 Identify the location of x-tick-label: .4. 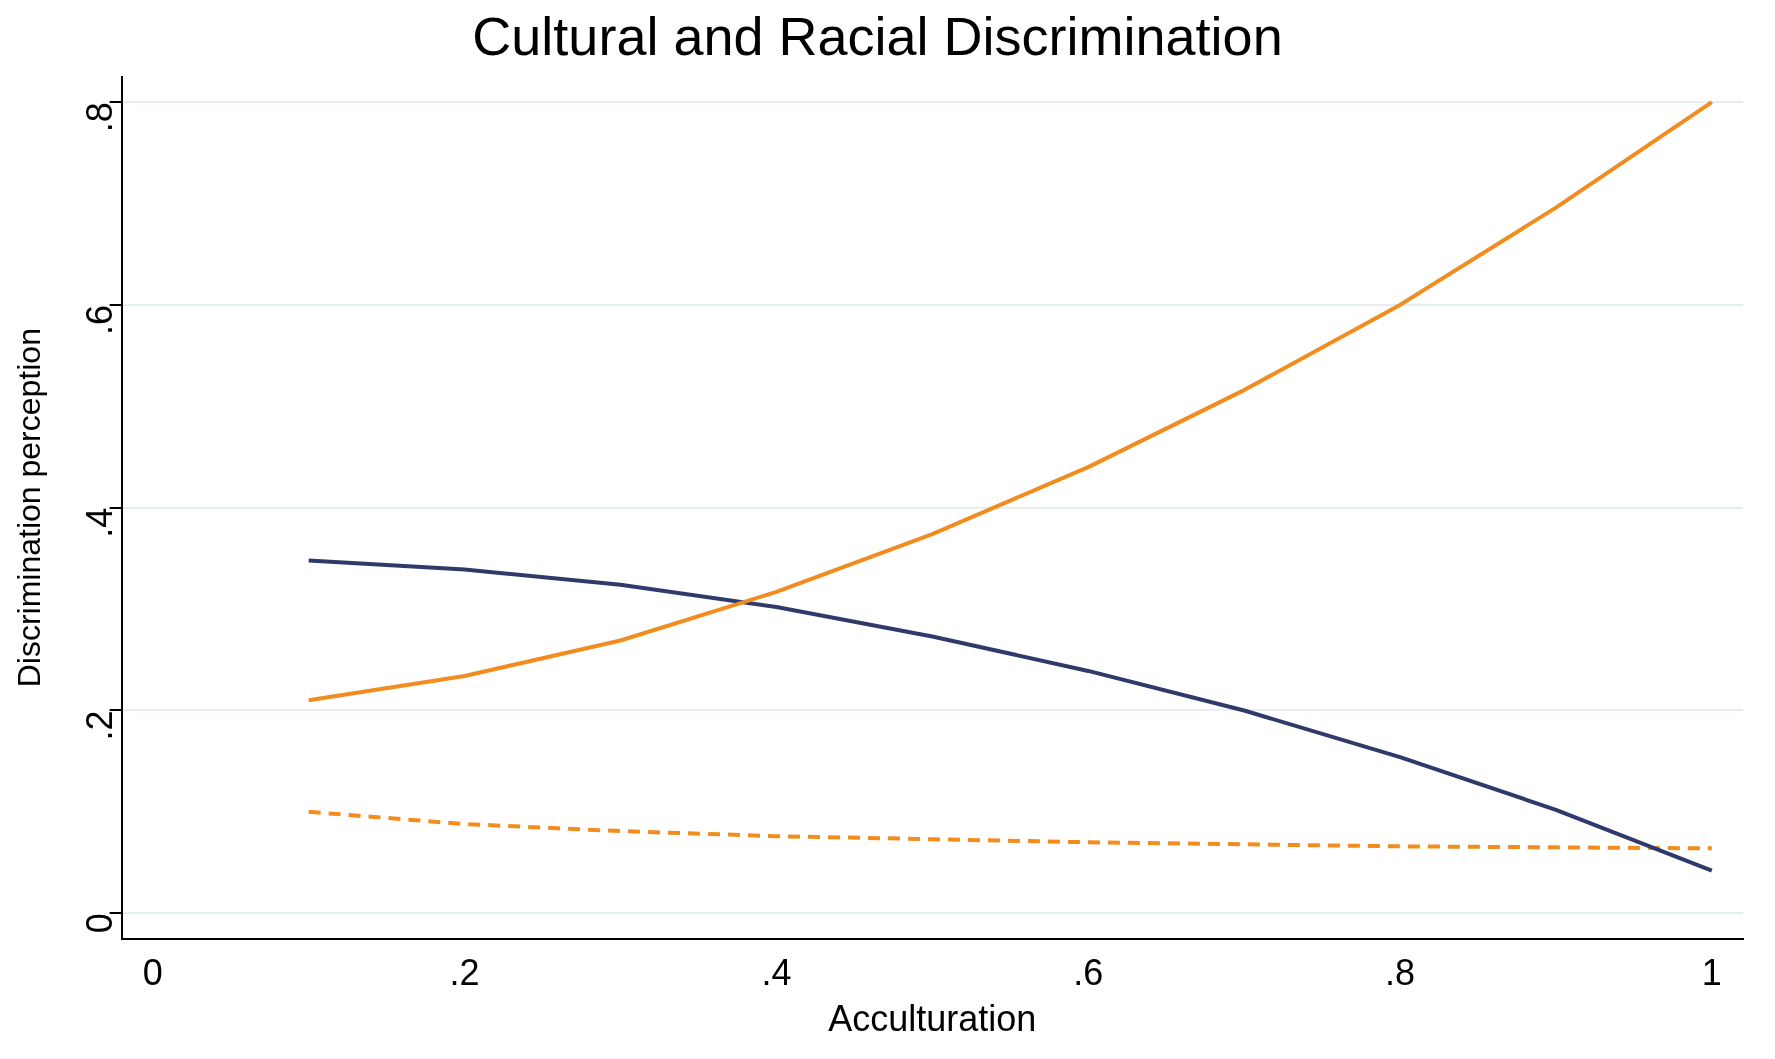
(776, 973).